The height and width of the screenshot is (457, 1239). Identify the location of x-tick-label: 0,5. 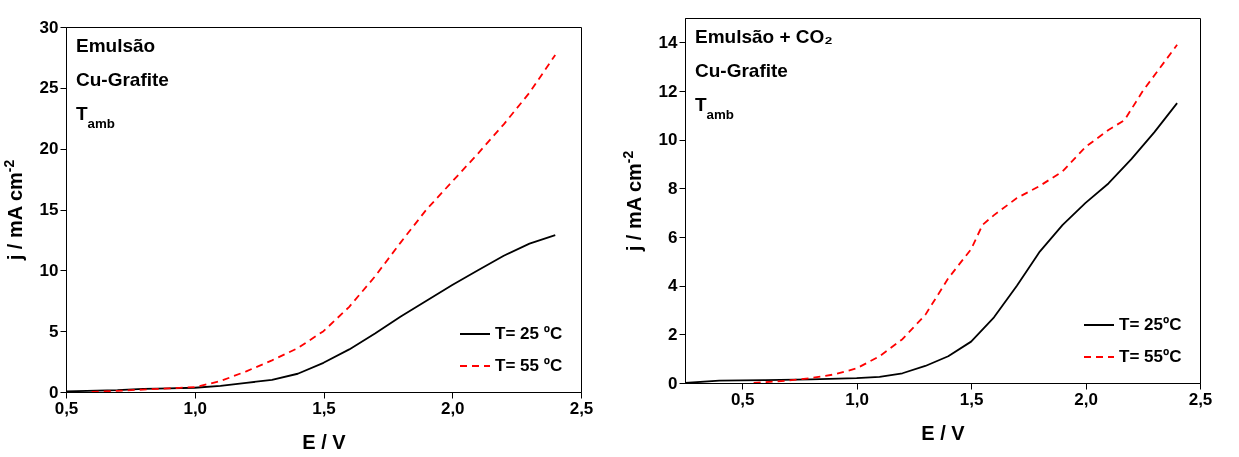
(742, 399).